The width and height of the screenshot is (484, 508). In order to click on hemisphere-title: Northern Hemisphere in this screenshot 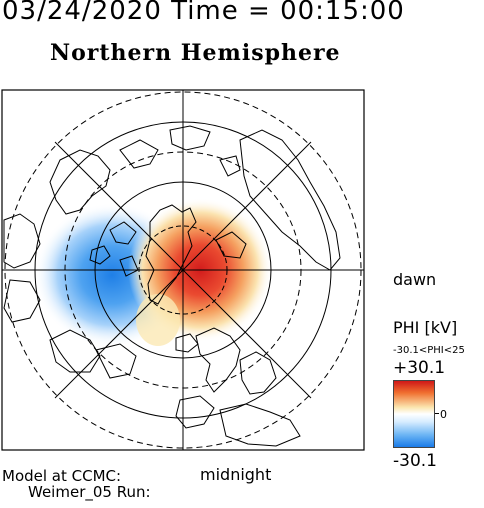, I will do `click(195, 53)`.